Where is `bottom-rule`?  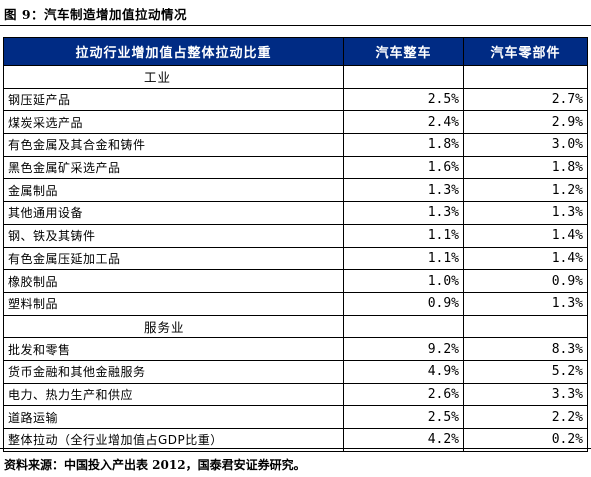
bottom-rule is located at coordinates (295, 448).